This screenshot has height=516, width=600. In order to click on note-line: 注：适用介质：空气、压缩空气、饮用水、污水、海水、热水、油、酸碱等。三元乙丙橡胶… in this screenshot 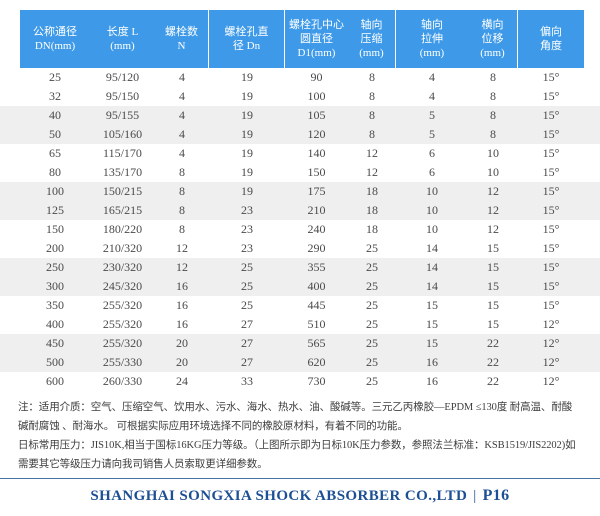, I will do `click(295, 407)`.